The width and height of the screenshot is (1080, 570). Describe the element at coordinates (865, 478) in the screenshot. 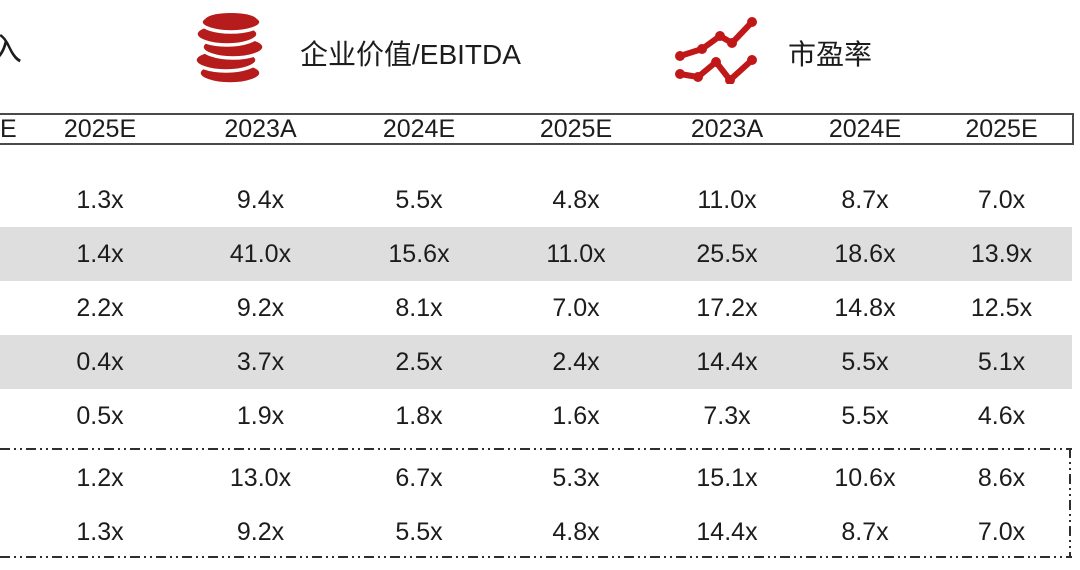

I see `value-cell: 10.6x` at that location.